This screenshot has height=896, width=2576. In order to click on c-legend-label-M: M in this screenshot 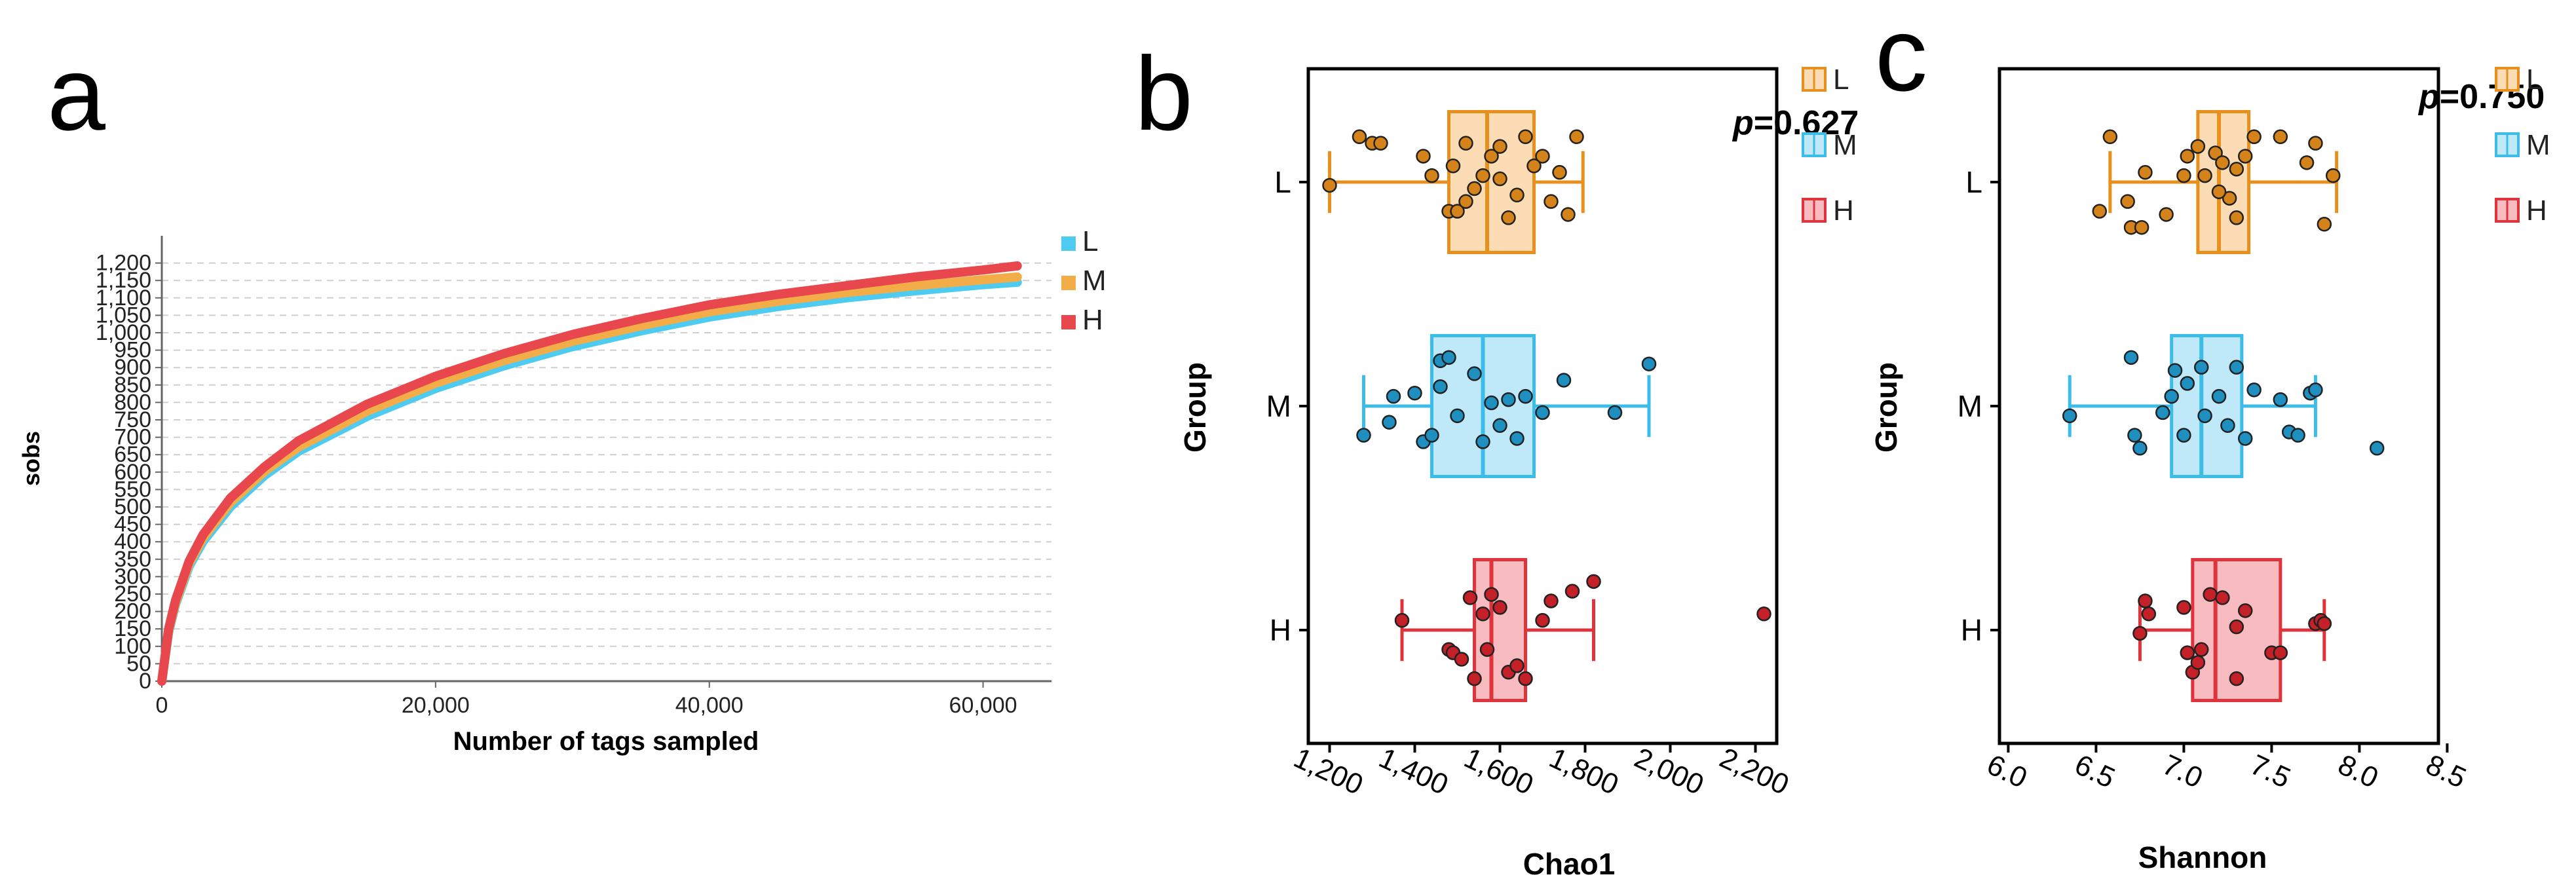, I will do `click(2538, 145)`.